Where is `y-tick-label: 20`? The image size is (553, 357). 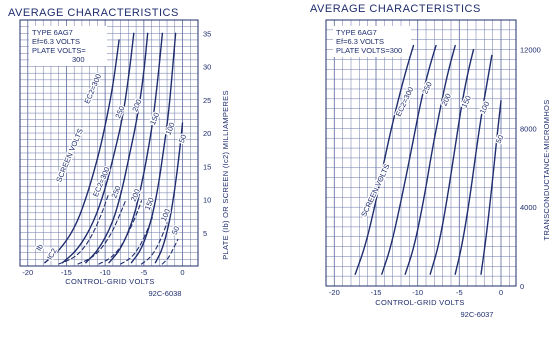
y-tick-label: 20 is located at coordinates (207, 133).